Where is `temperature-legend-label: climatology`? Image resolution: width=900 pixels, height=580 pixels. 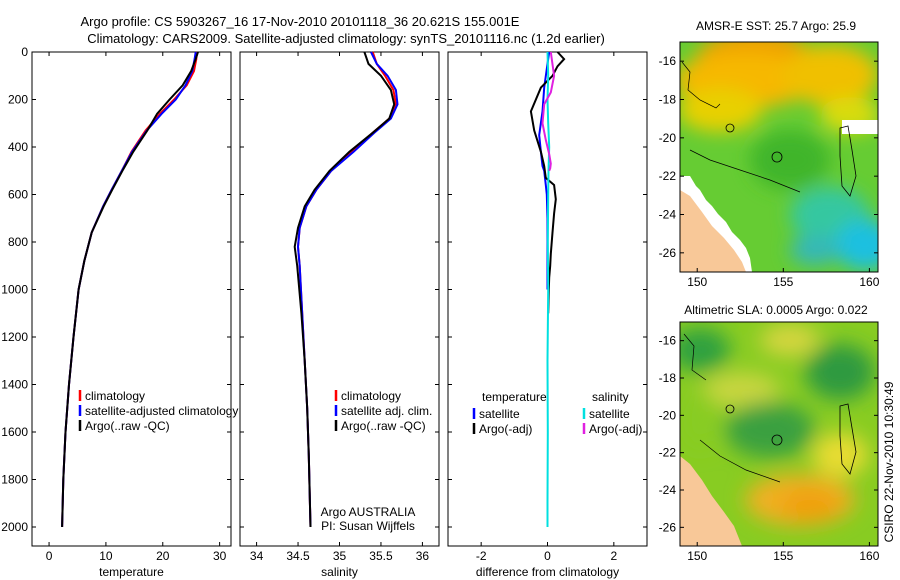 temperature-legend-label: climatology is located at coordinates (115, 396).